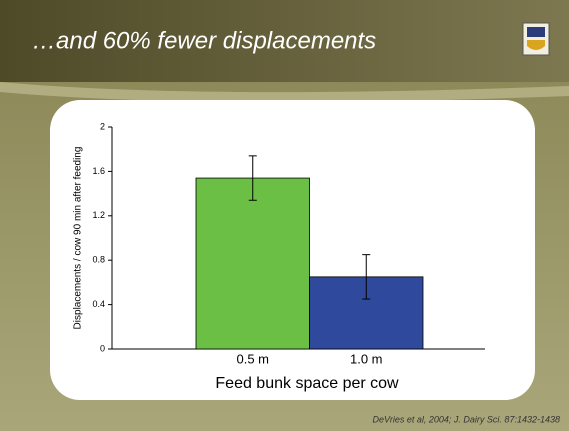 The height and width of the screenshot is (431, 569). What do you see at coordinates (98, 260) in the screenshot?
I see `y-tick-label: 0.8` at bounding box center [98, 260].